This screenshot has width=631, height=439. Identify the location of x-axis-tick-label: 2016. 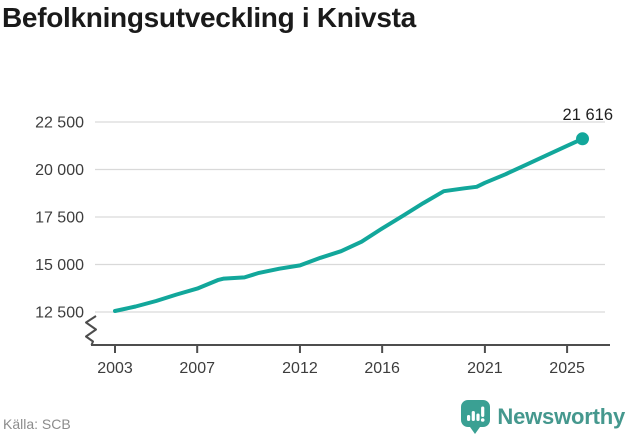
(382, 368).